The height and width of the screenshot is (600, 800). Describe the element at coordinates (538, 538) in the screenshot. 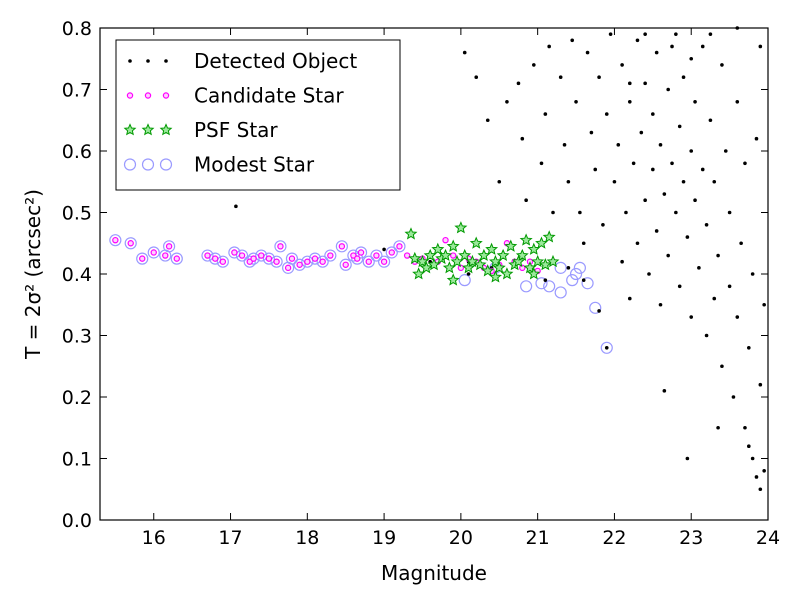

I see `x-tick-label: 21` at that location.